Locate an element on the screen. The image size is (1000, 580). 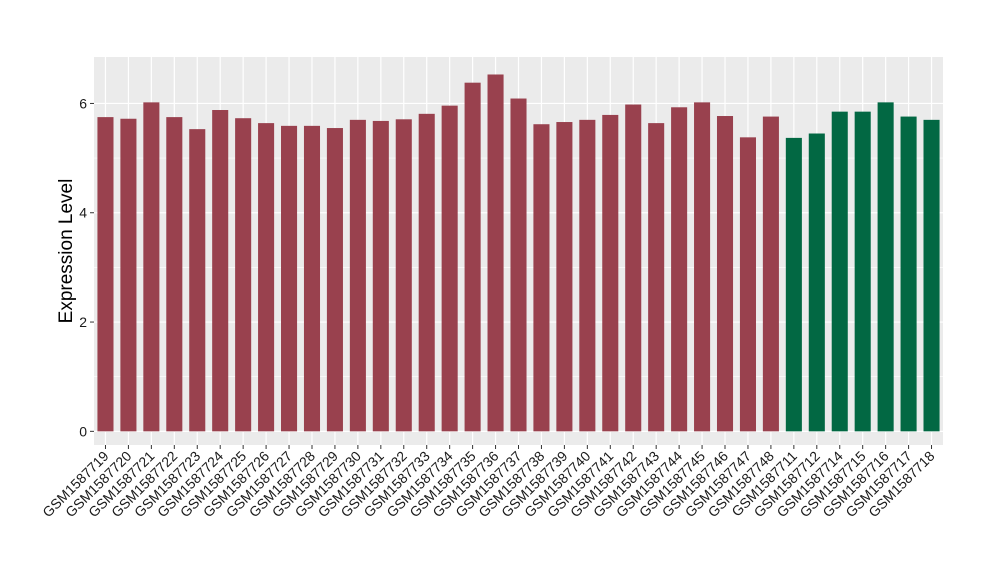
bar-GSM1587711 is located at coordinates (793, 284).